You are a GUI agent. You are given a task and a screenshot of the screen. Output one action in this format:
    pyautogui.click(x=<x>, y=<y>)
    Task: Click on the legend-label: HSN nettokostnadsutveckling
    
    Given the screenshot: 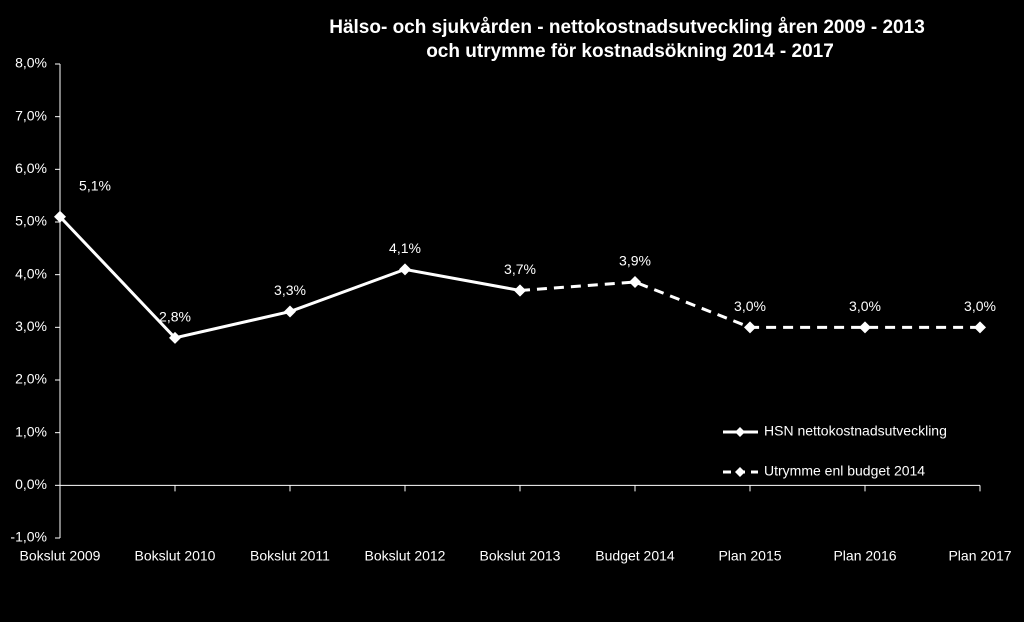 What is the action you would take?
    pyautogui.click(x=855, y=431)
    